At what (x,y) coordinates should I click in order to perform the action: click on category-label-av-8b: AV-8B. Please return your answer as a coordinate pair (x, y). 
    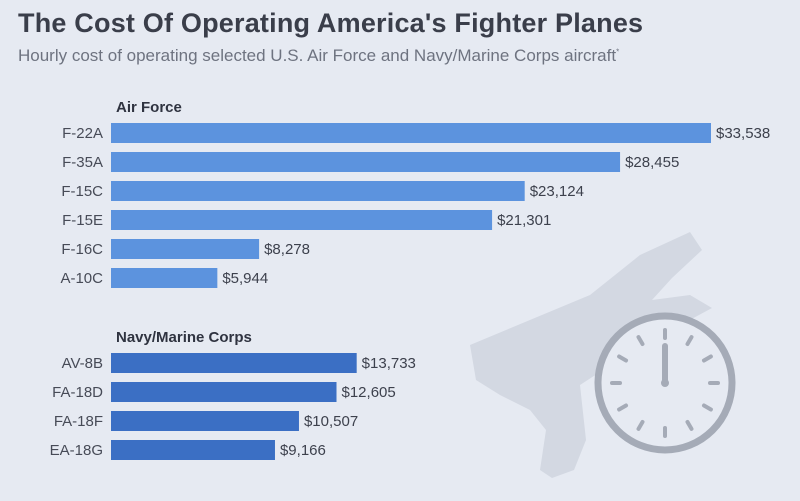
    Looking at the image, I should click on (82, 363).